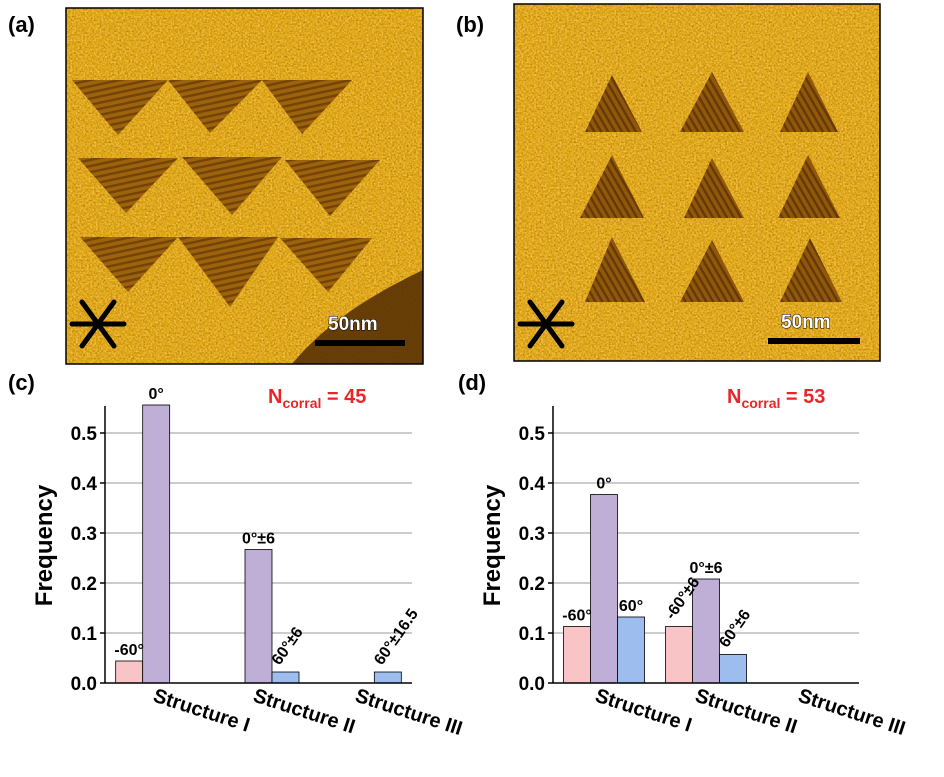  I want to click on panel-label-b: (b), so click(470, 24).